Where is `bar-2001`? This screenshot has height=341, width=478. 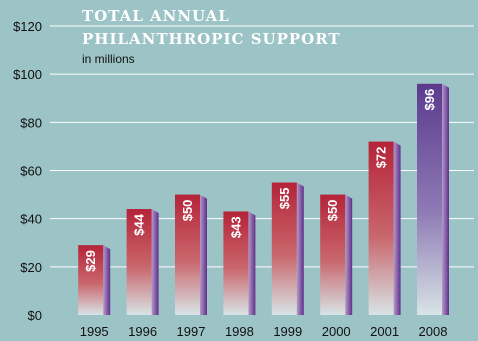 bar-2001 is located at coordinates (381, 228).